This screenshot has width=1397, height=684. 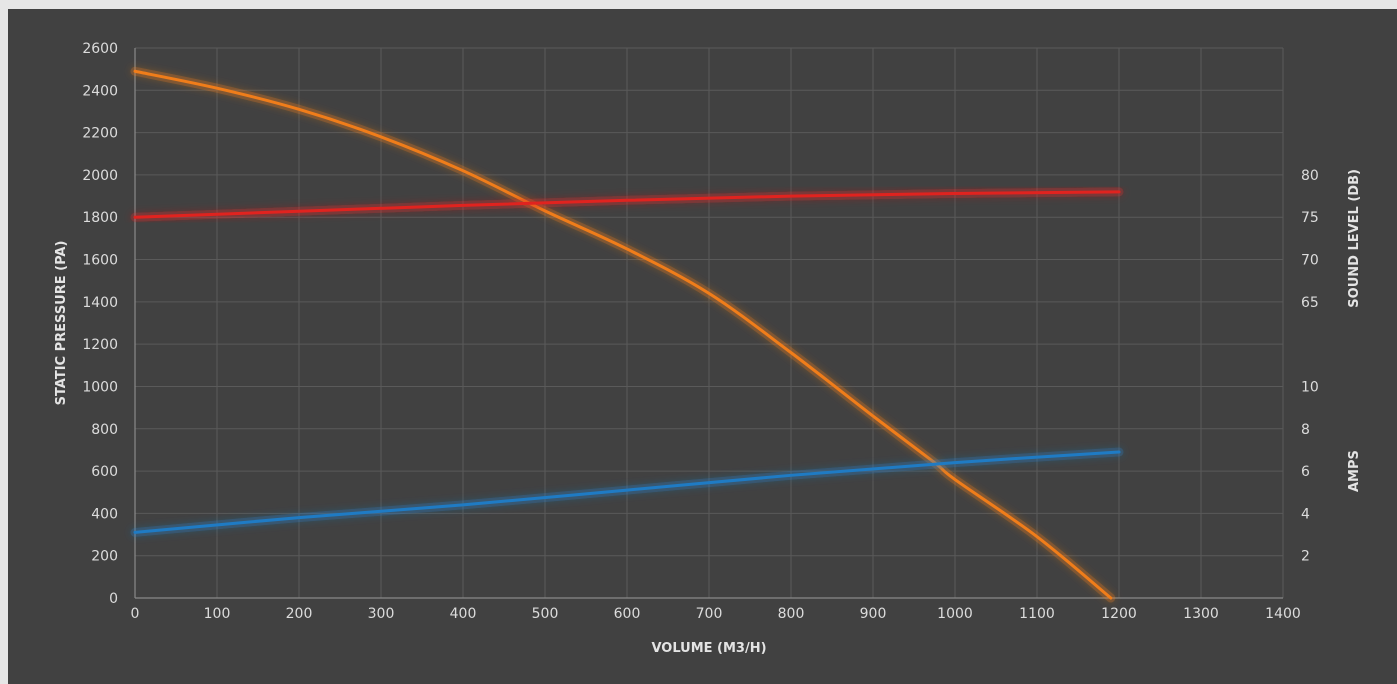 What do you see at coordinates (100, 91) in the screenshot?
I see `y-tick-label: 2400` at bounding box center [100, 91].